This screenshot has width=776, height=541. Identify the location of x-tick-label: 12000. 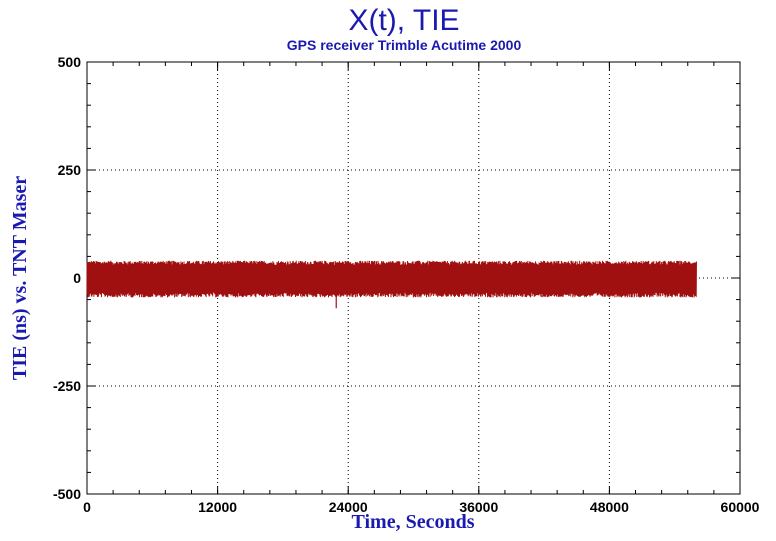
(217, 507).